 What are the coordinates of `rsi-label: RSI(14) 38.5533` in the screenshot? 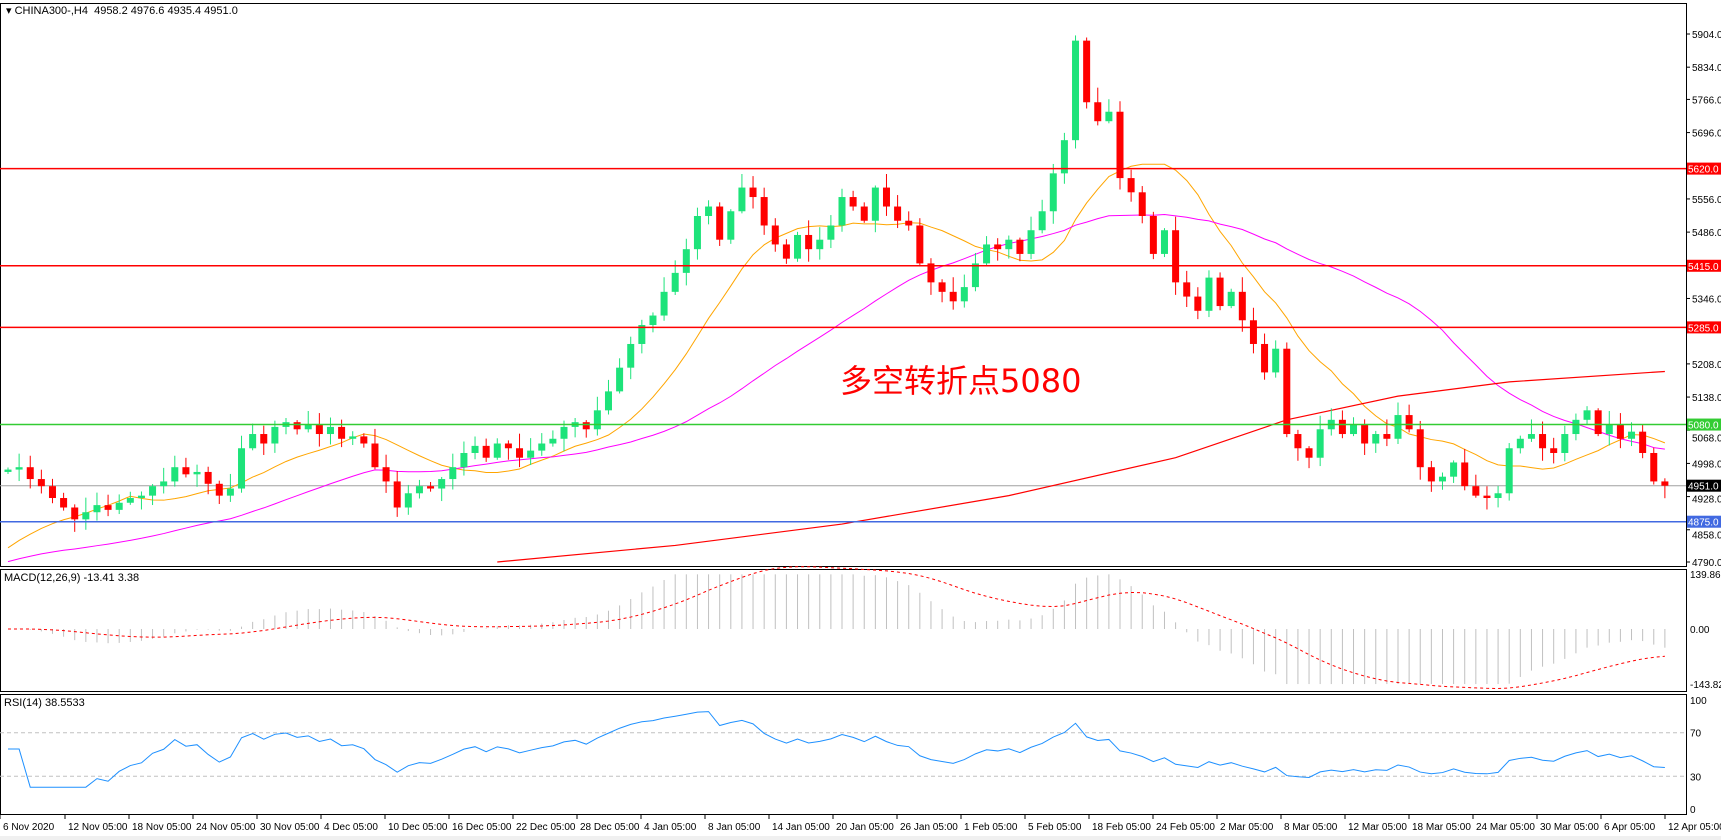 It's located at (44, 703).